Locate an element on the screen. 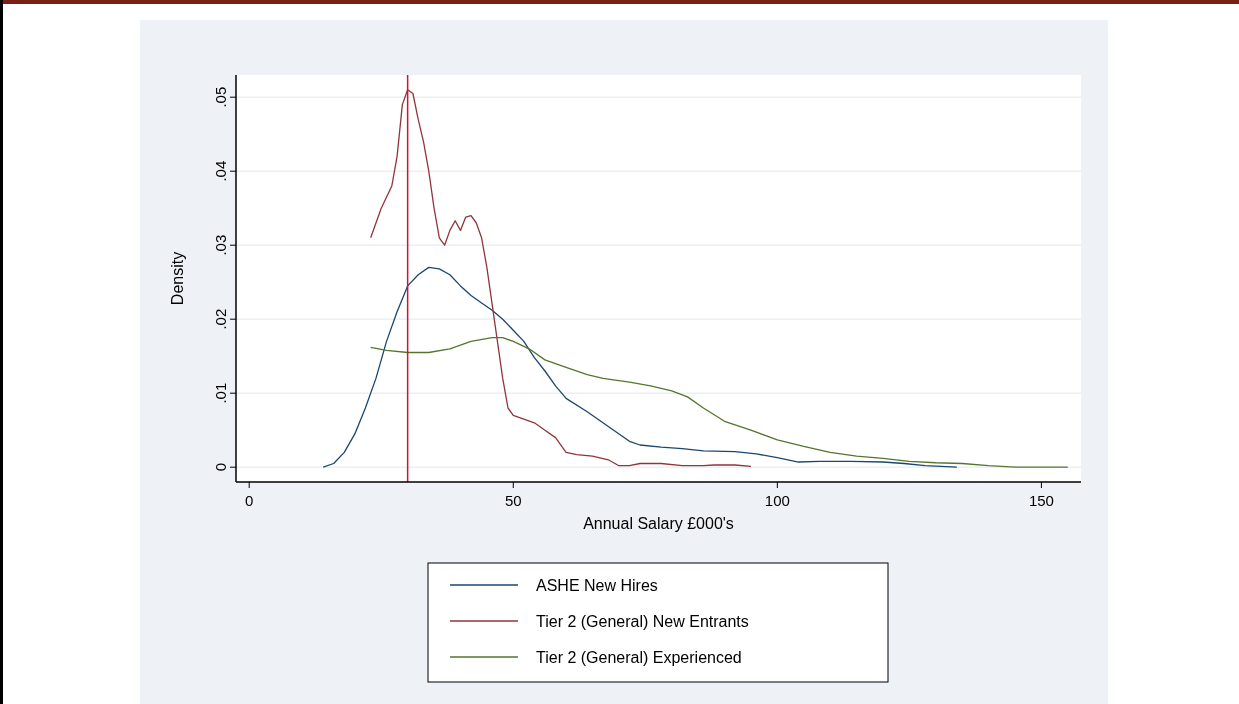 The image size is (1239, 704). x-tick-label: 150 is located at coordinates (1041, 500).